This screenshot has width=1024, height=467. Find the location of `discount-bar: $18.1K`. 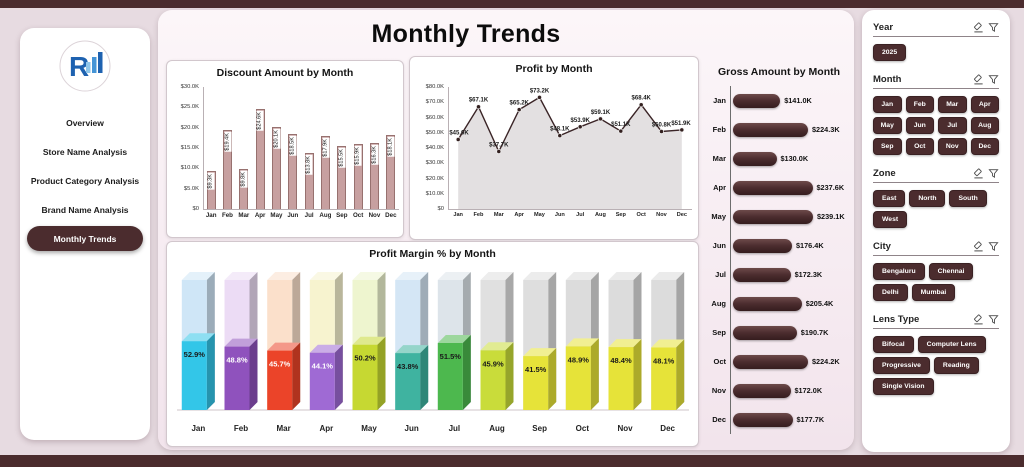

discount-bar: $18.1K is located at coordinates (391, 172).